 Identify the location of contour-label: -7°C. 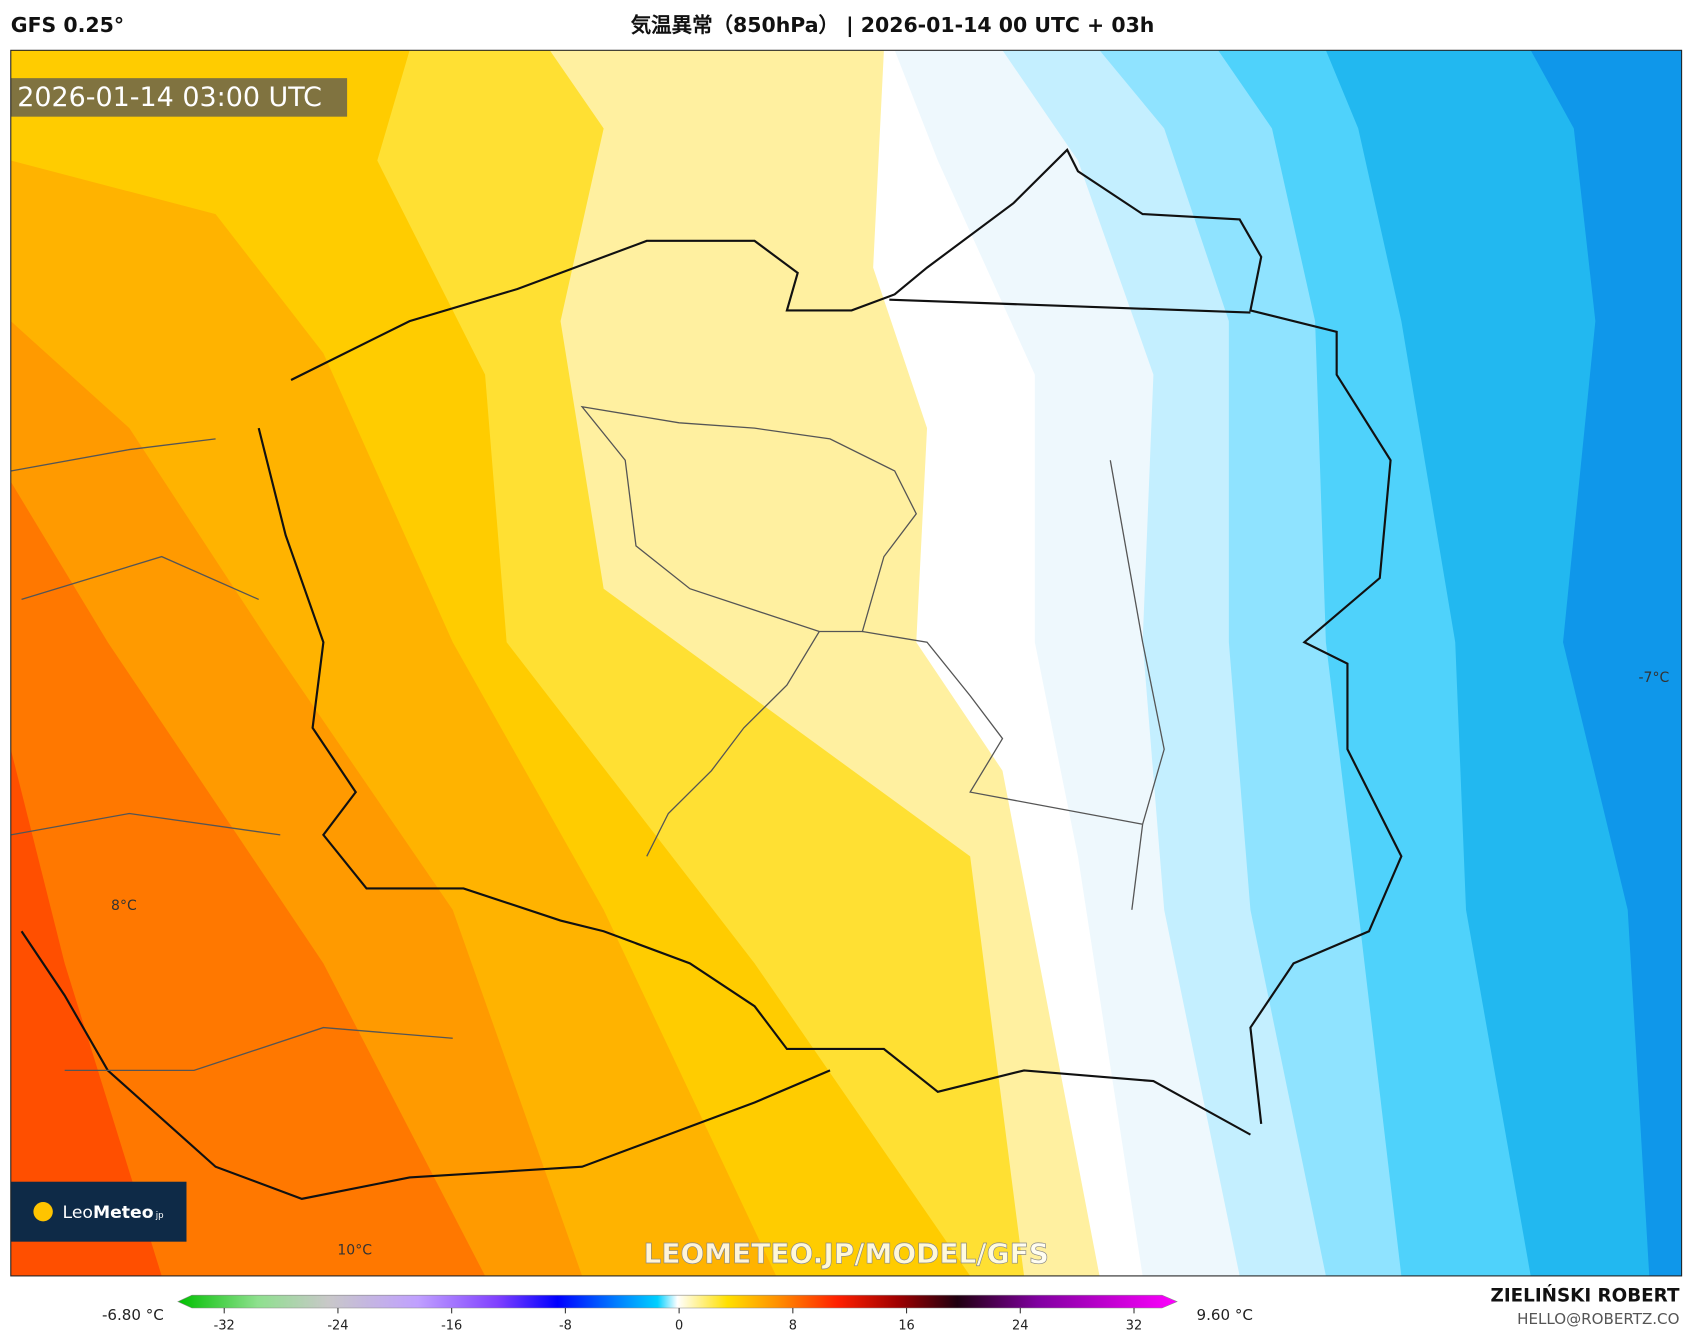
(1653, 678).